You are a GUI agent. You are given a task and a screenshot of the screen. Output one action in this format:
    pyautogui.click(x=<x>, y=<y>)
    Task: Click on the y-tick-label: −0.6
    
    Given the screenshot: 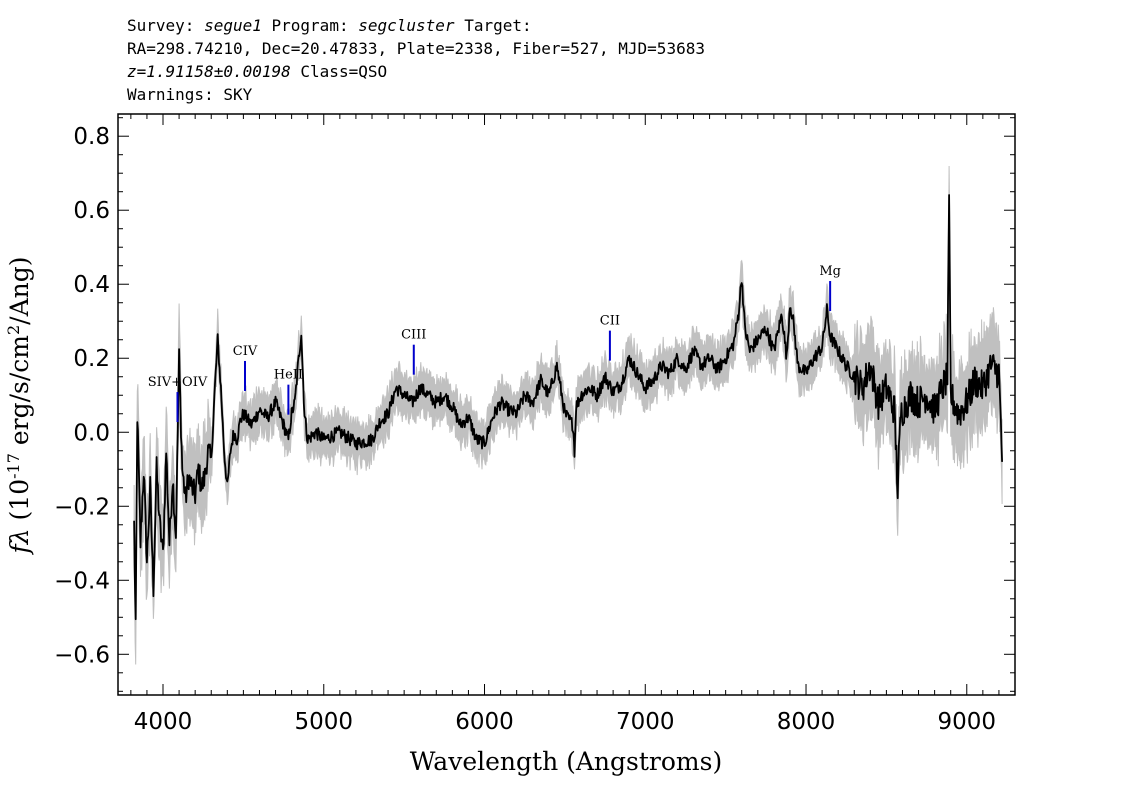 What is the action you would take?
    pyautogui.click(x=82, y=655)
    